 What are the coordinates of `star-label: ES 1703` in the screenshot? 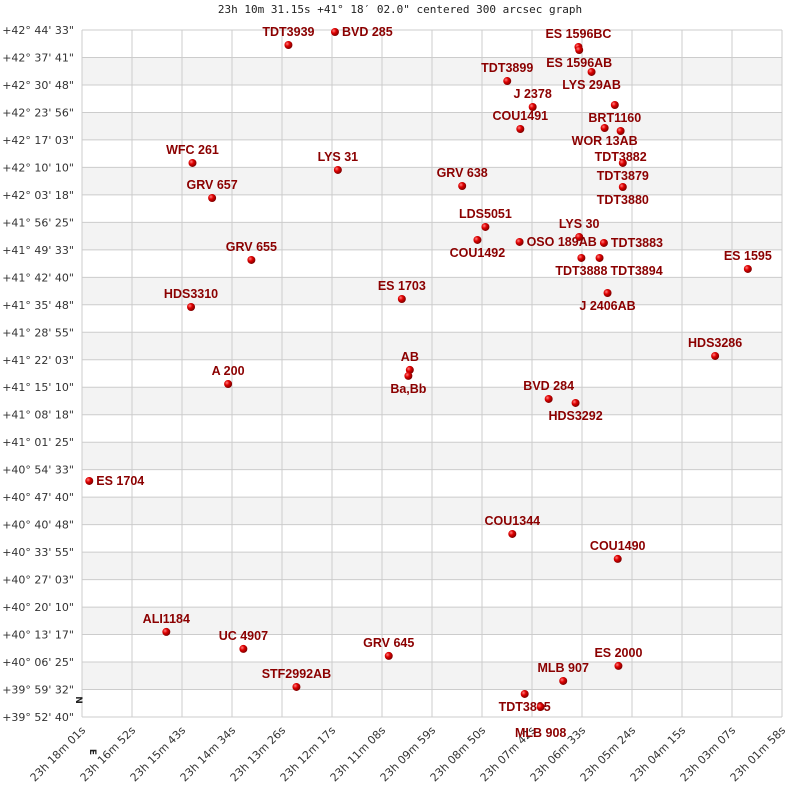 It's located at (402, 286).